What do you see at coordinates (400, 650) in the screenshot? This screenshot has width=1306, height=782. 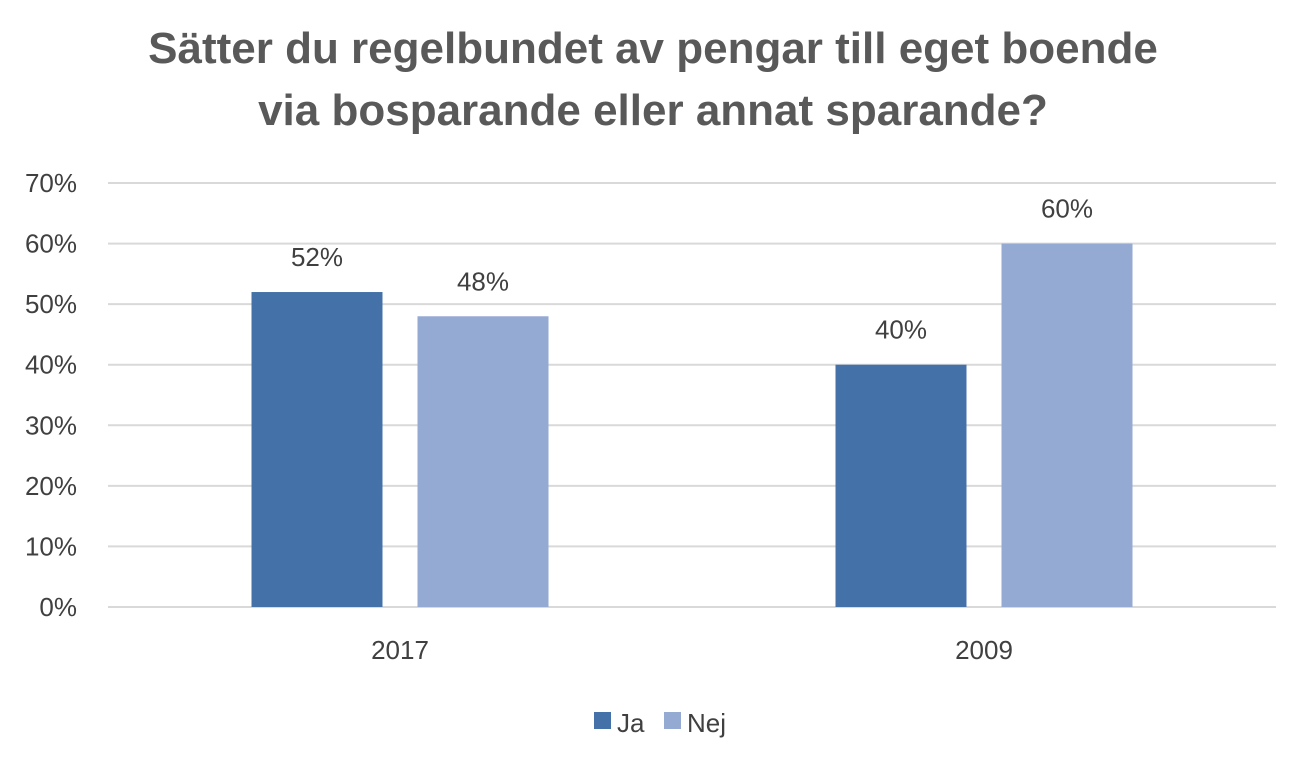 I see `x-category-label: 2017` at bounding box center [400, 650].